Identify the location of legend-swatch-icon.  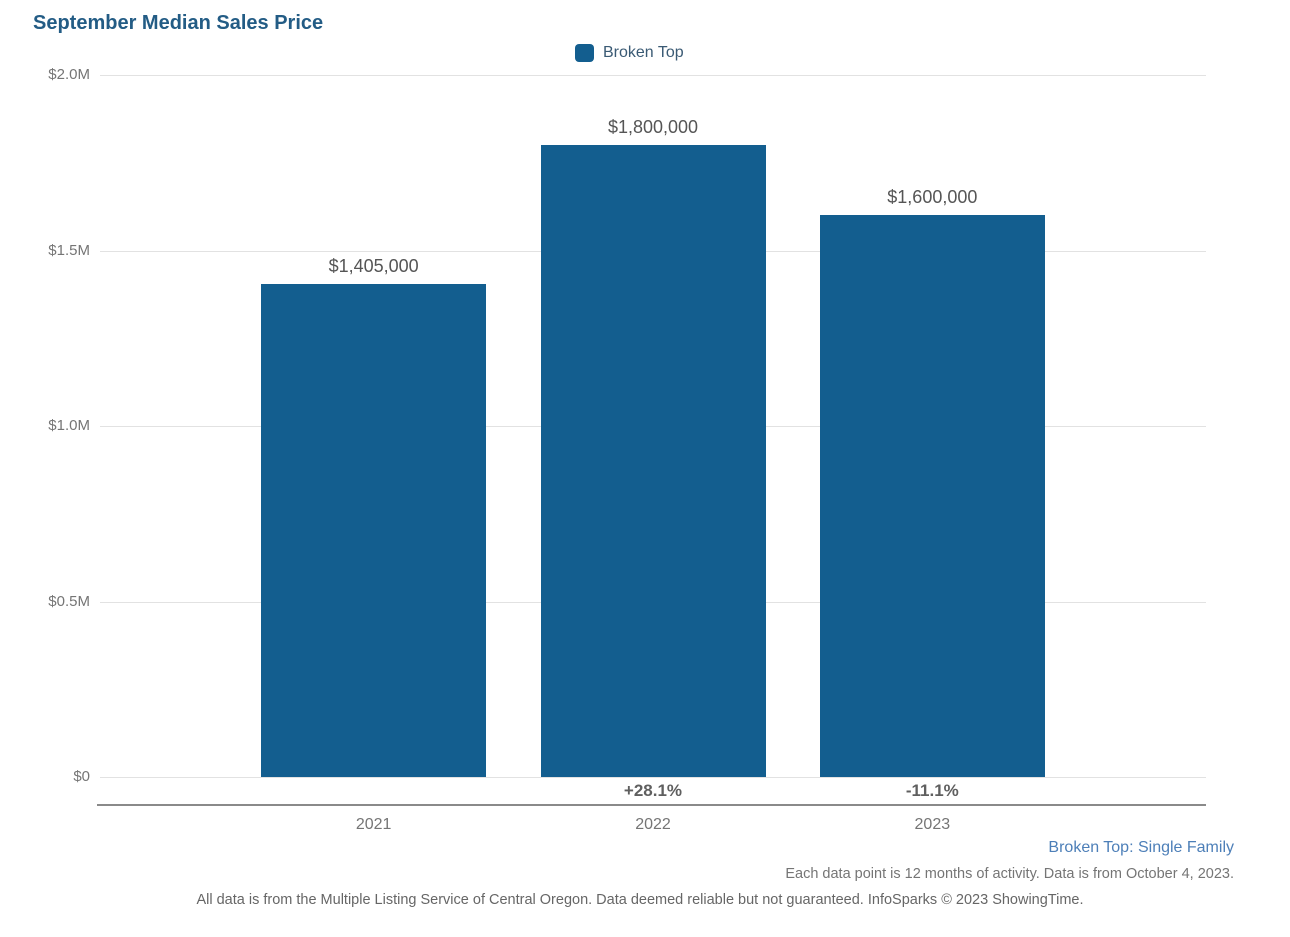
(584, 53).